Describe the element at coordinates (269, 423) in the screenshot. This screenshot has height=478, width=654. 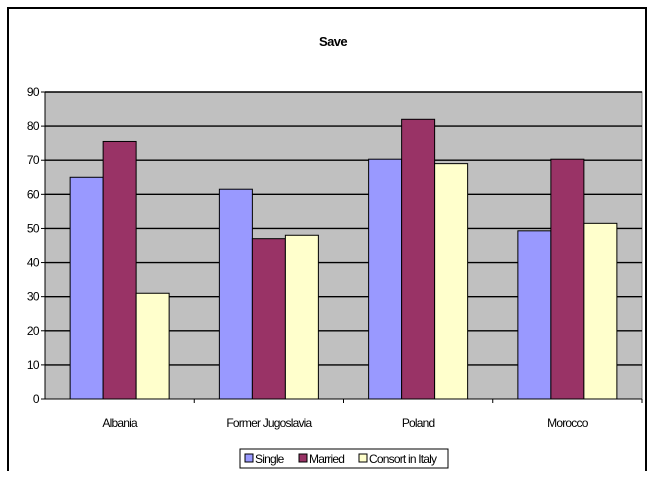
I see `x-category-label: Former Jugoslavia` at that location.